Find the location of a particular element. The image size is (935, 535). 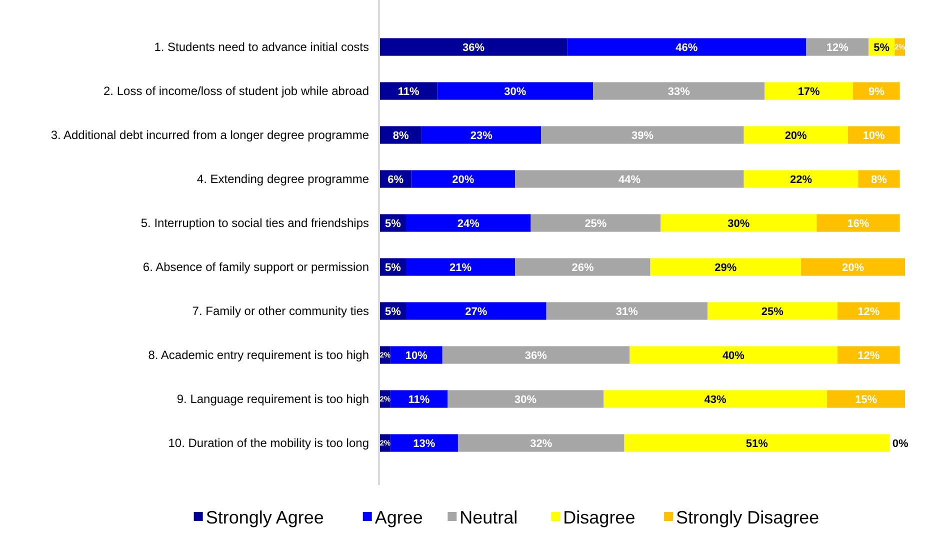

data-label: 17% is located at coordinates (809, 92).